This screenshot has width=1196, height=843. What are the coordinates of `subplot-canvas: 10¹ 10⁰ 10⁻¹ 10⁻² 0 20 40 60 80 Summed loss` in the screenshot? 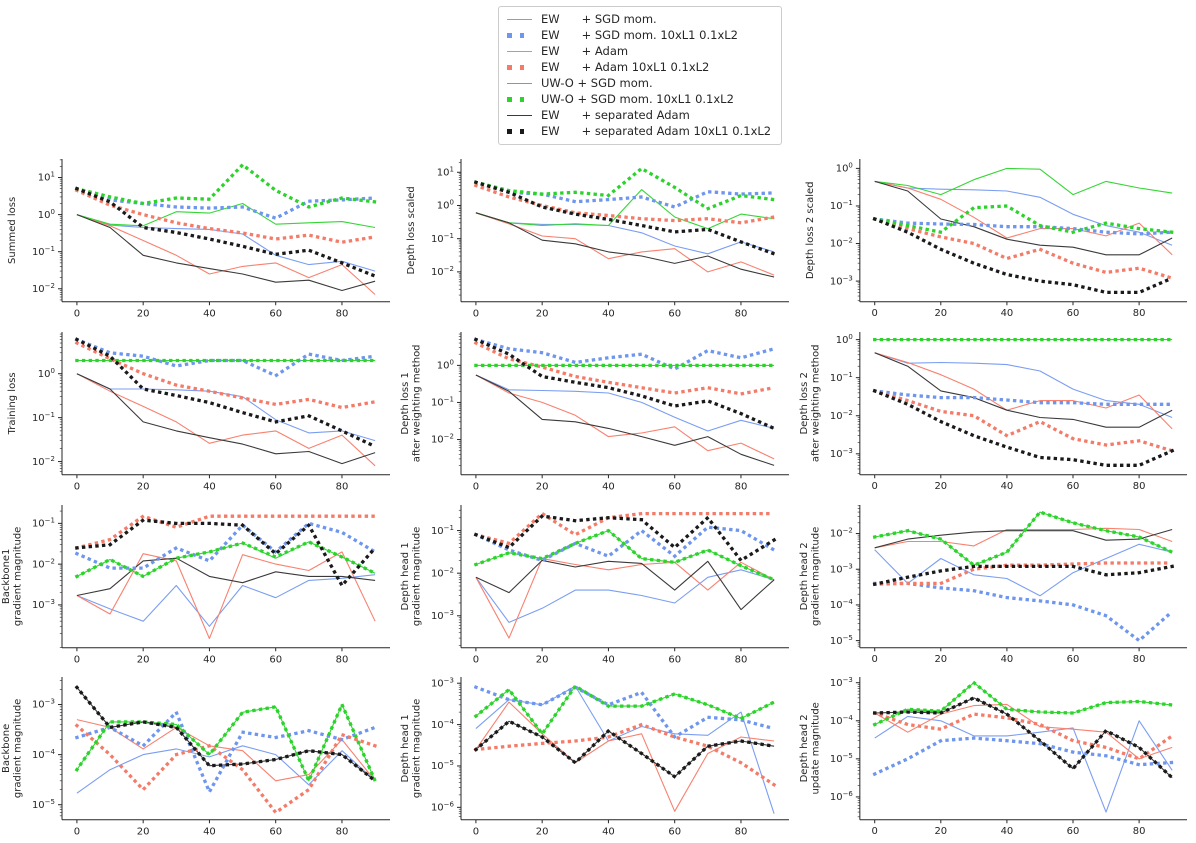 It's located at (198, 239).